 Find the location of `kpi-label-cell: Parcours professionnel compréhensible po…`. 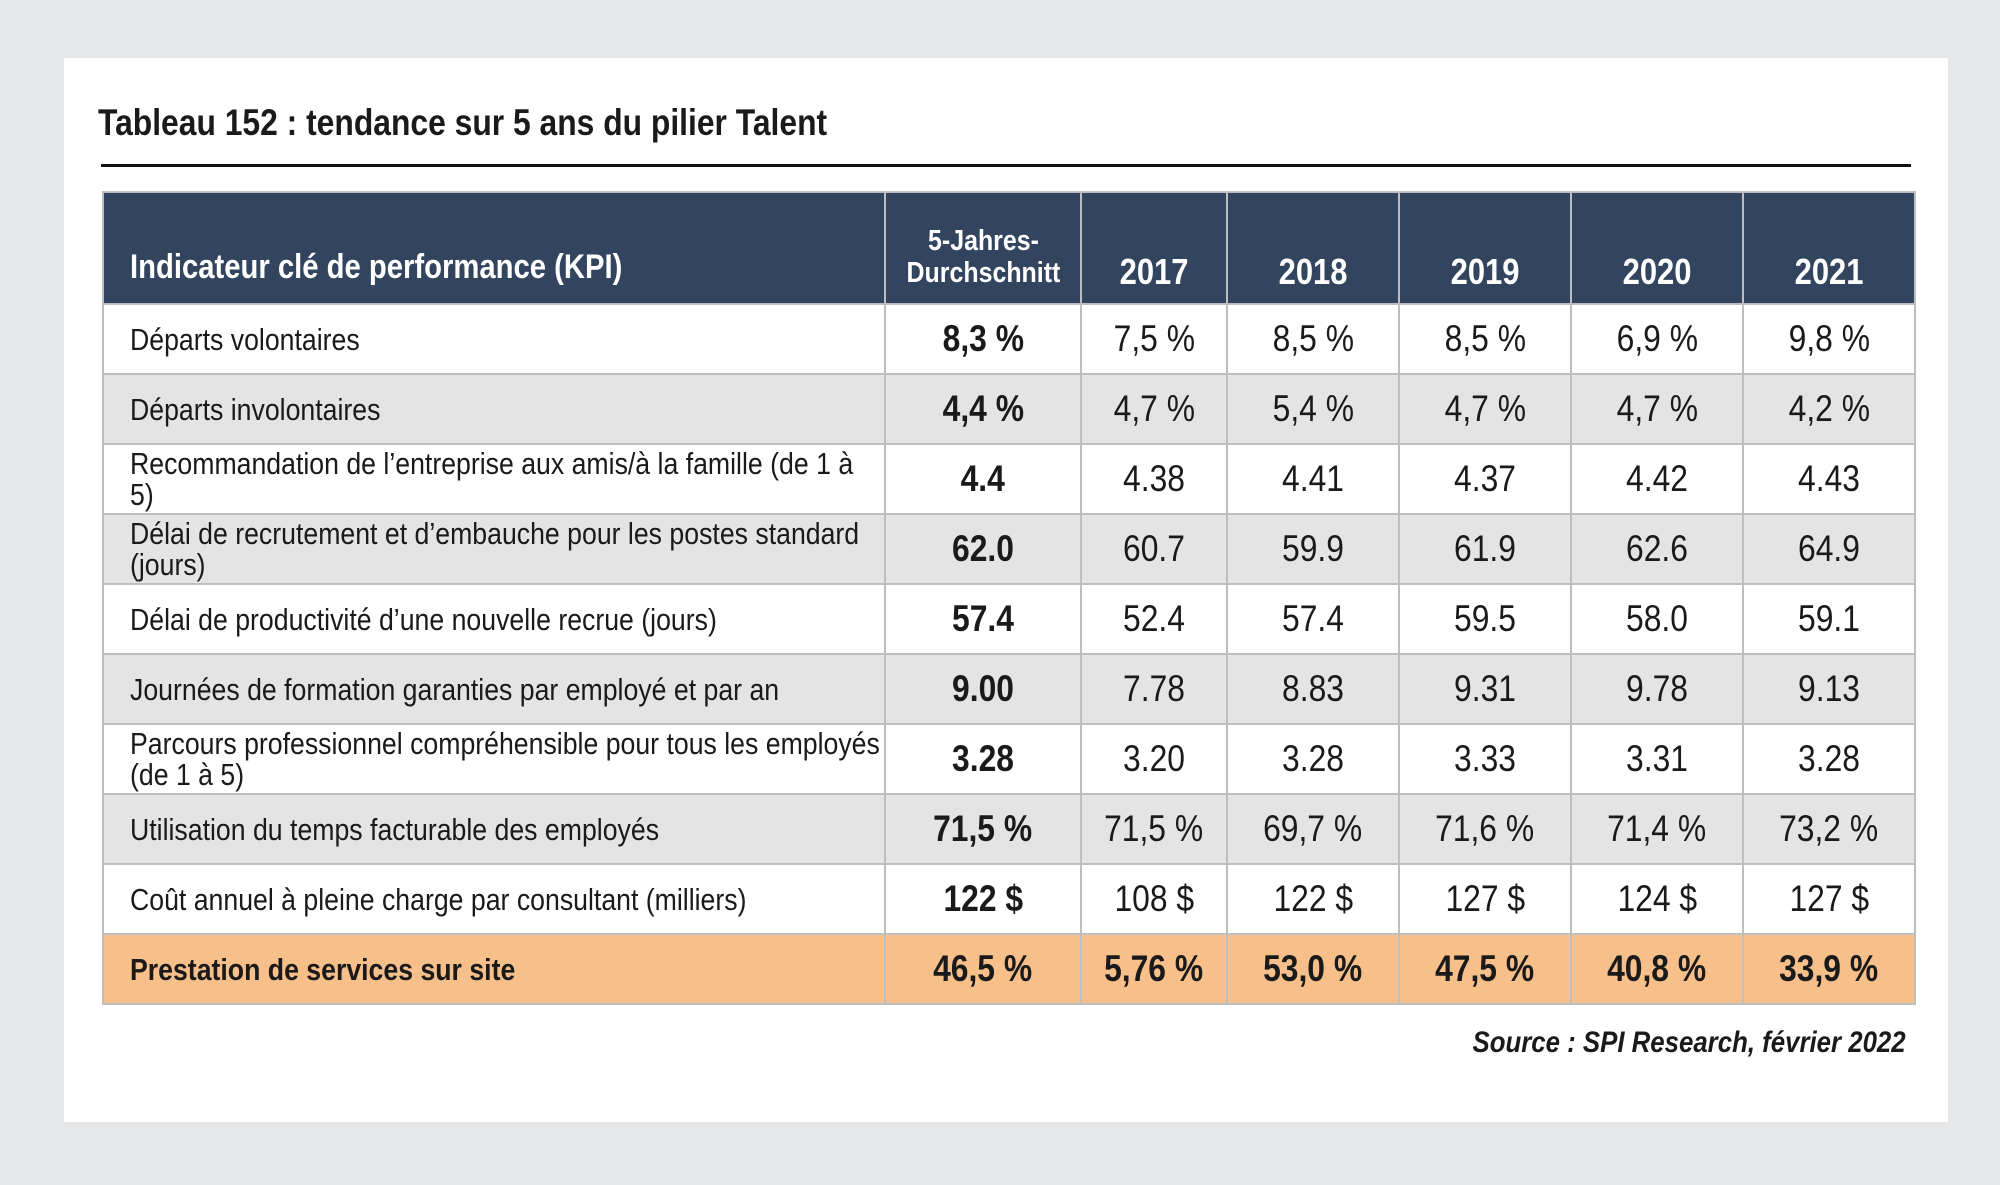

kpi-label-cell: Parcours professionnel compréhensible po… is located at coordinates (494, 759).